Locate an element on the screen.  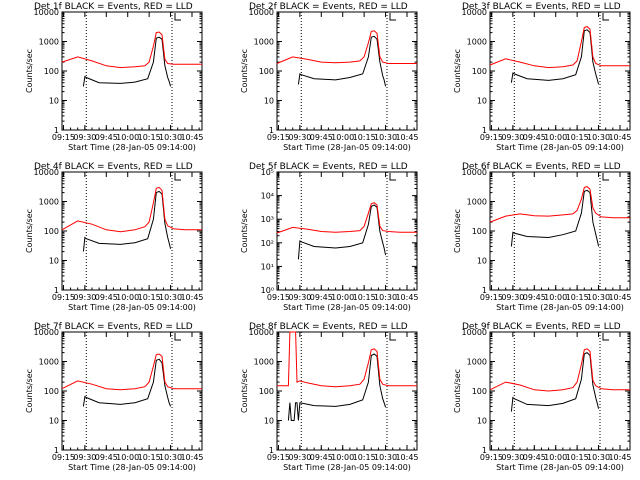
panel-title: Det 7f BLACK = Events, RED = LLD is located at coordinates (113, 327).